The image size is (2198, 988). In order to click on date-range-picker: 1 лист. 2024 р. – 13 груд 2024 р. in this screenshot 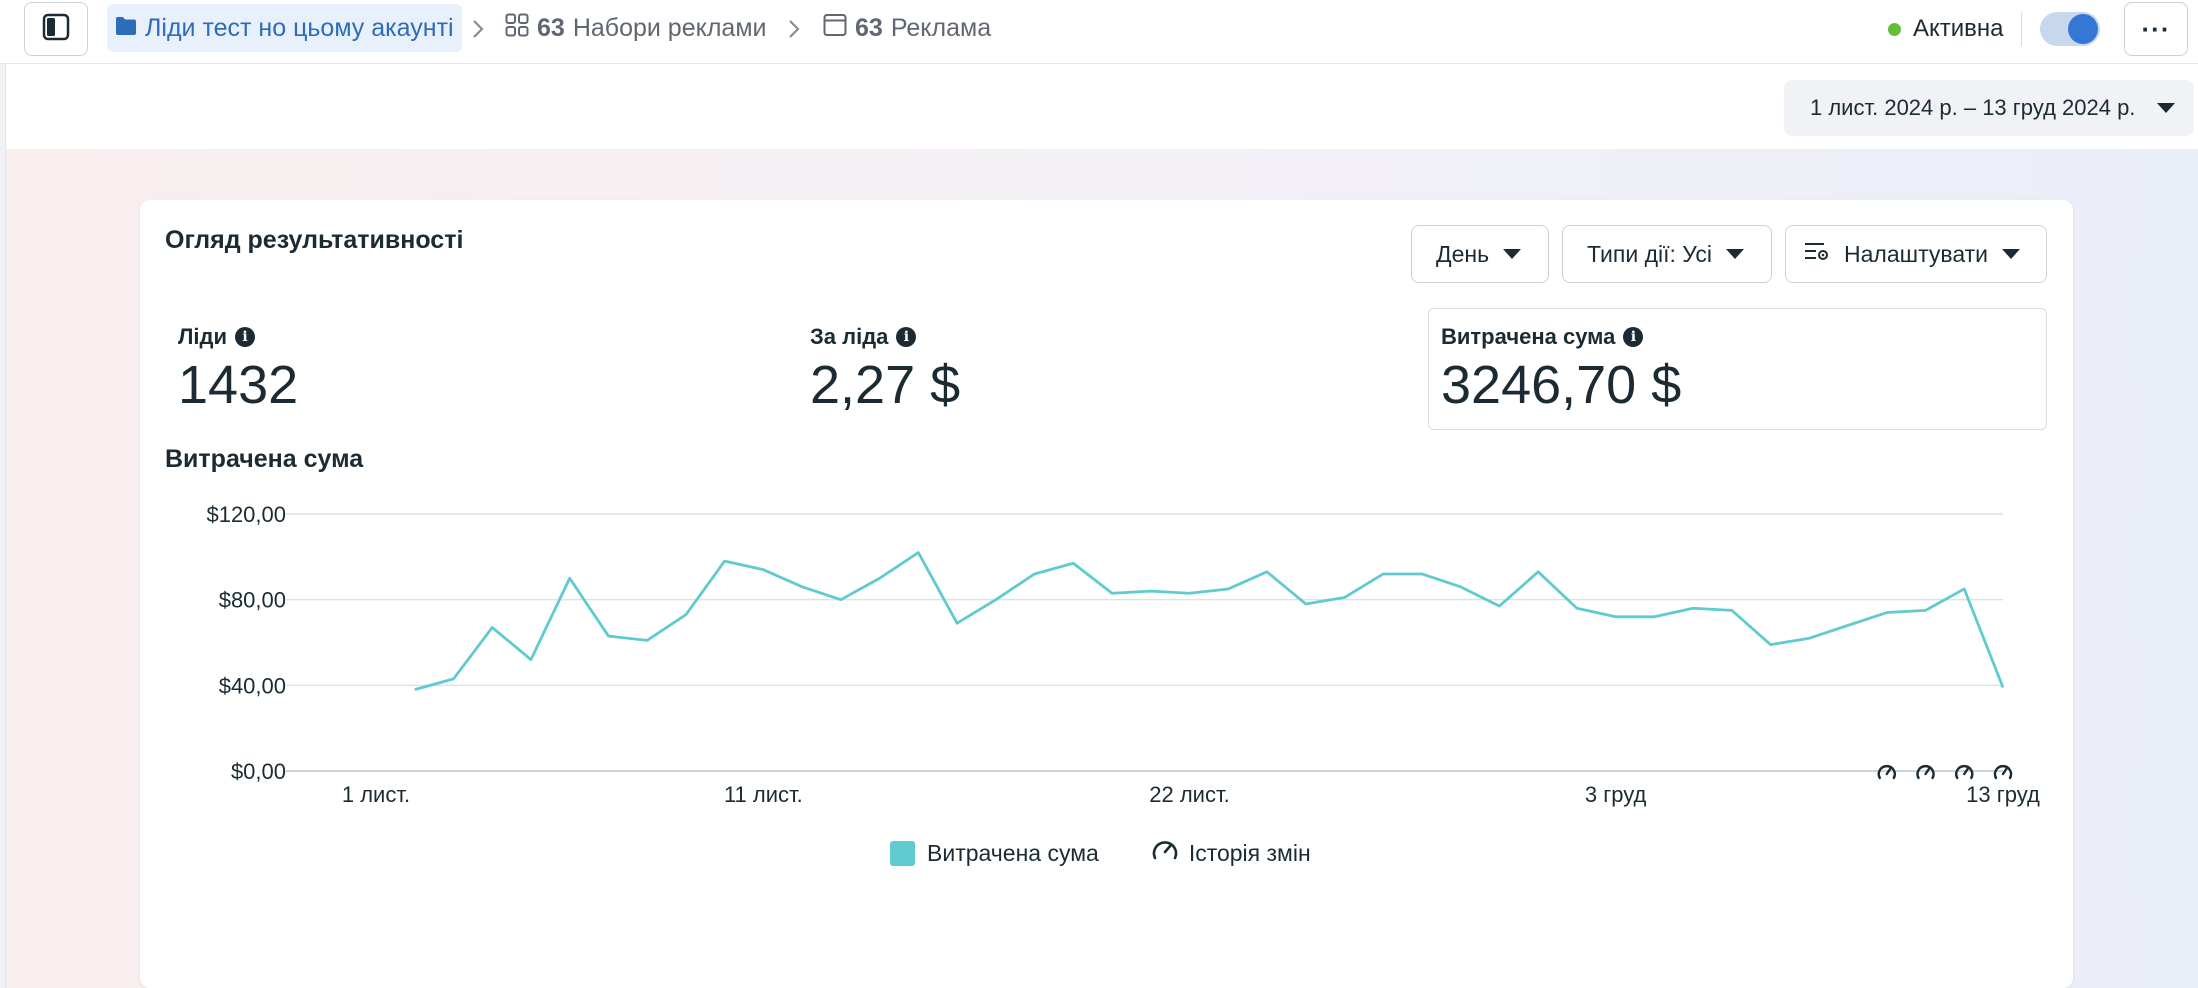, I will do `click(1989, 108)`.